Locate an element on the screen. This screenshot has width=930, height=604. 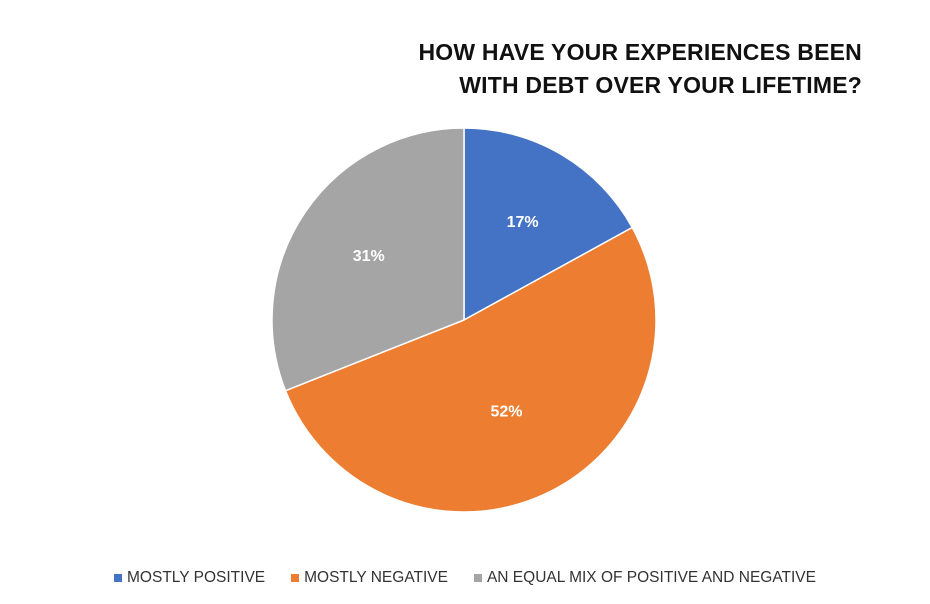
legend-item-mostly-positive: MOSTLY POSITIVE is located at coordinates (189, 578).